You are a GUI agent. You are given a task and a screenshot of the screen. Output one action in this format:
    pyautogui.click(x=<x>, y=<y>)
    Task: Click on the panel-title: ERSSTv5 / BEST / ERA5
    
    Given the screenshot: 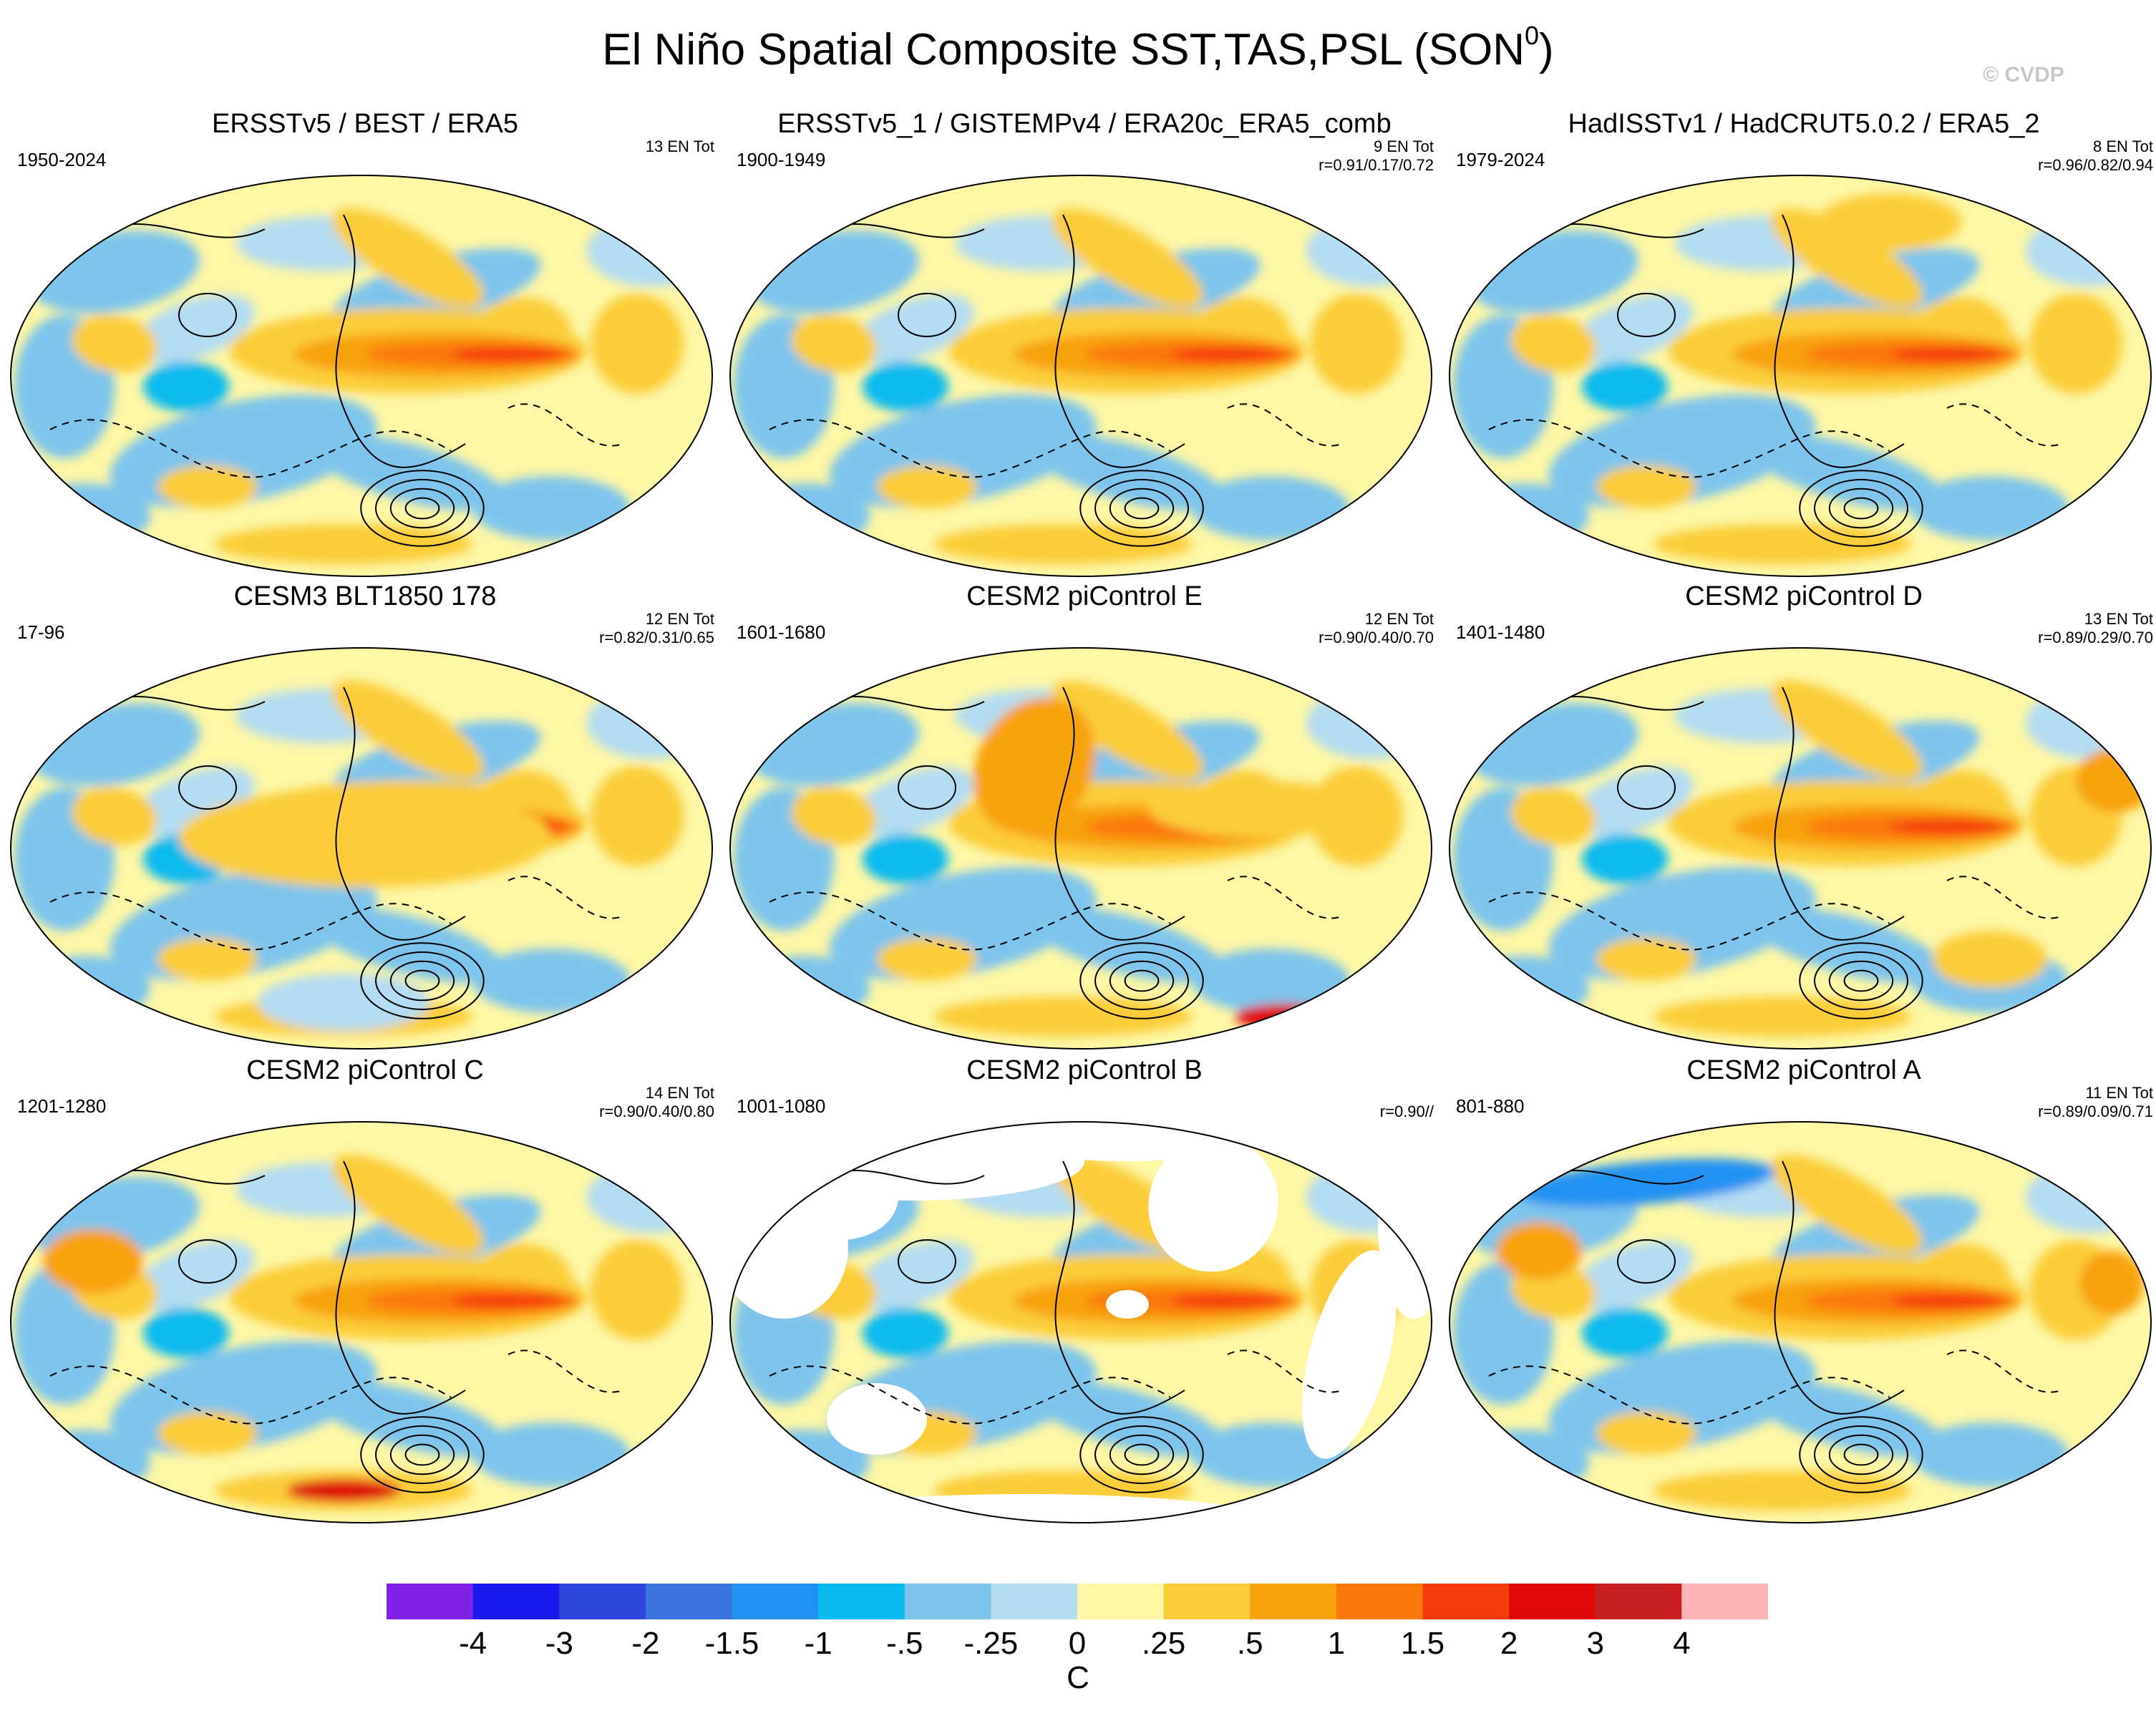 What is the action you would take?
    pyautogui.click(x=365, y=124)
    